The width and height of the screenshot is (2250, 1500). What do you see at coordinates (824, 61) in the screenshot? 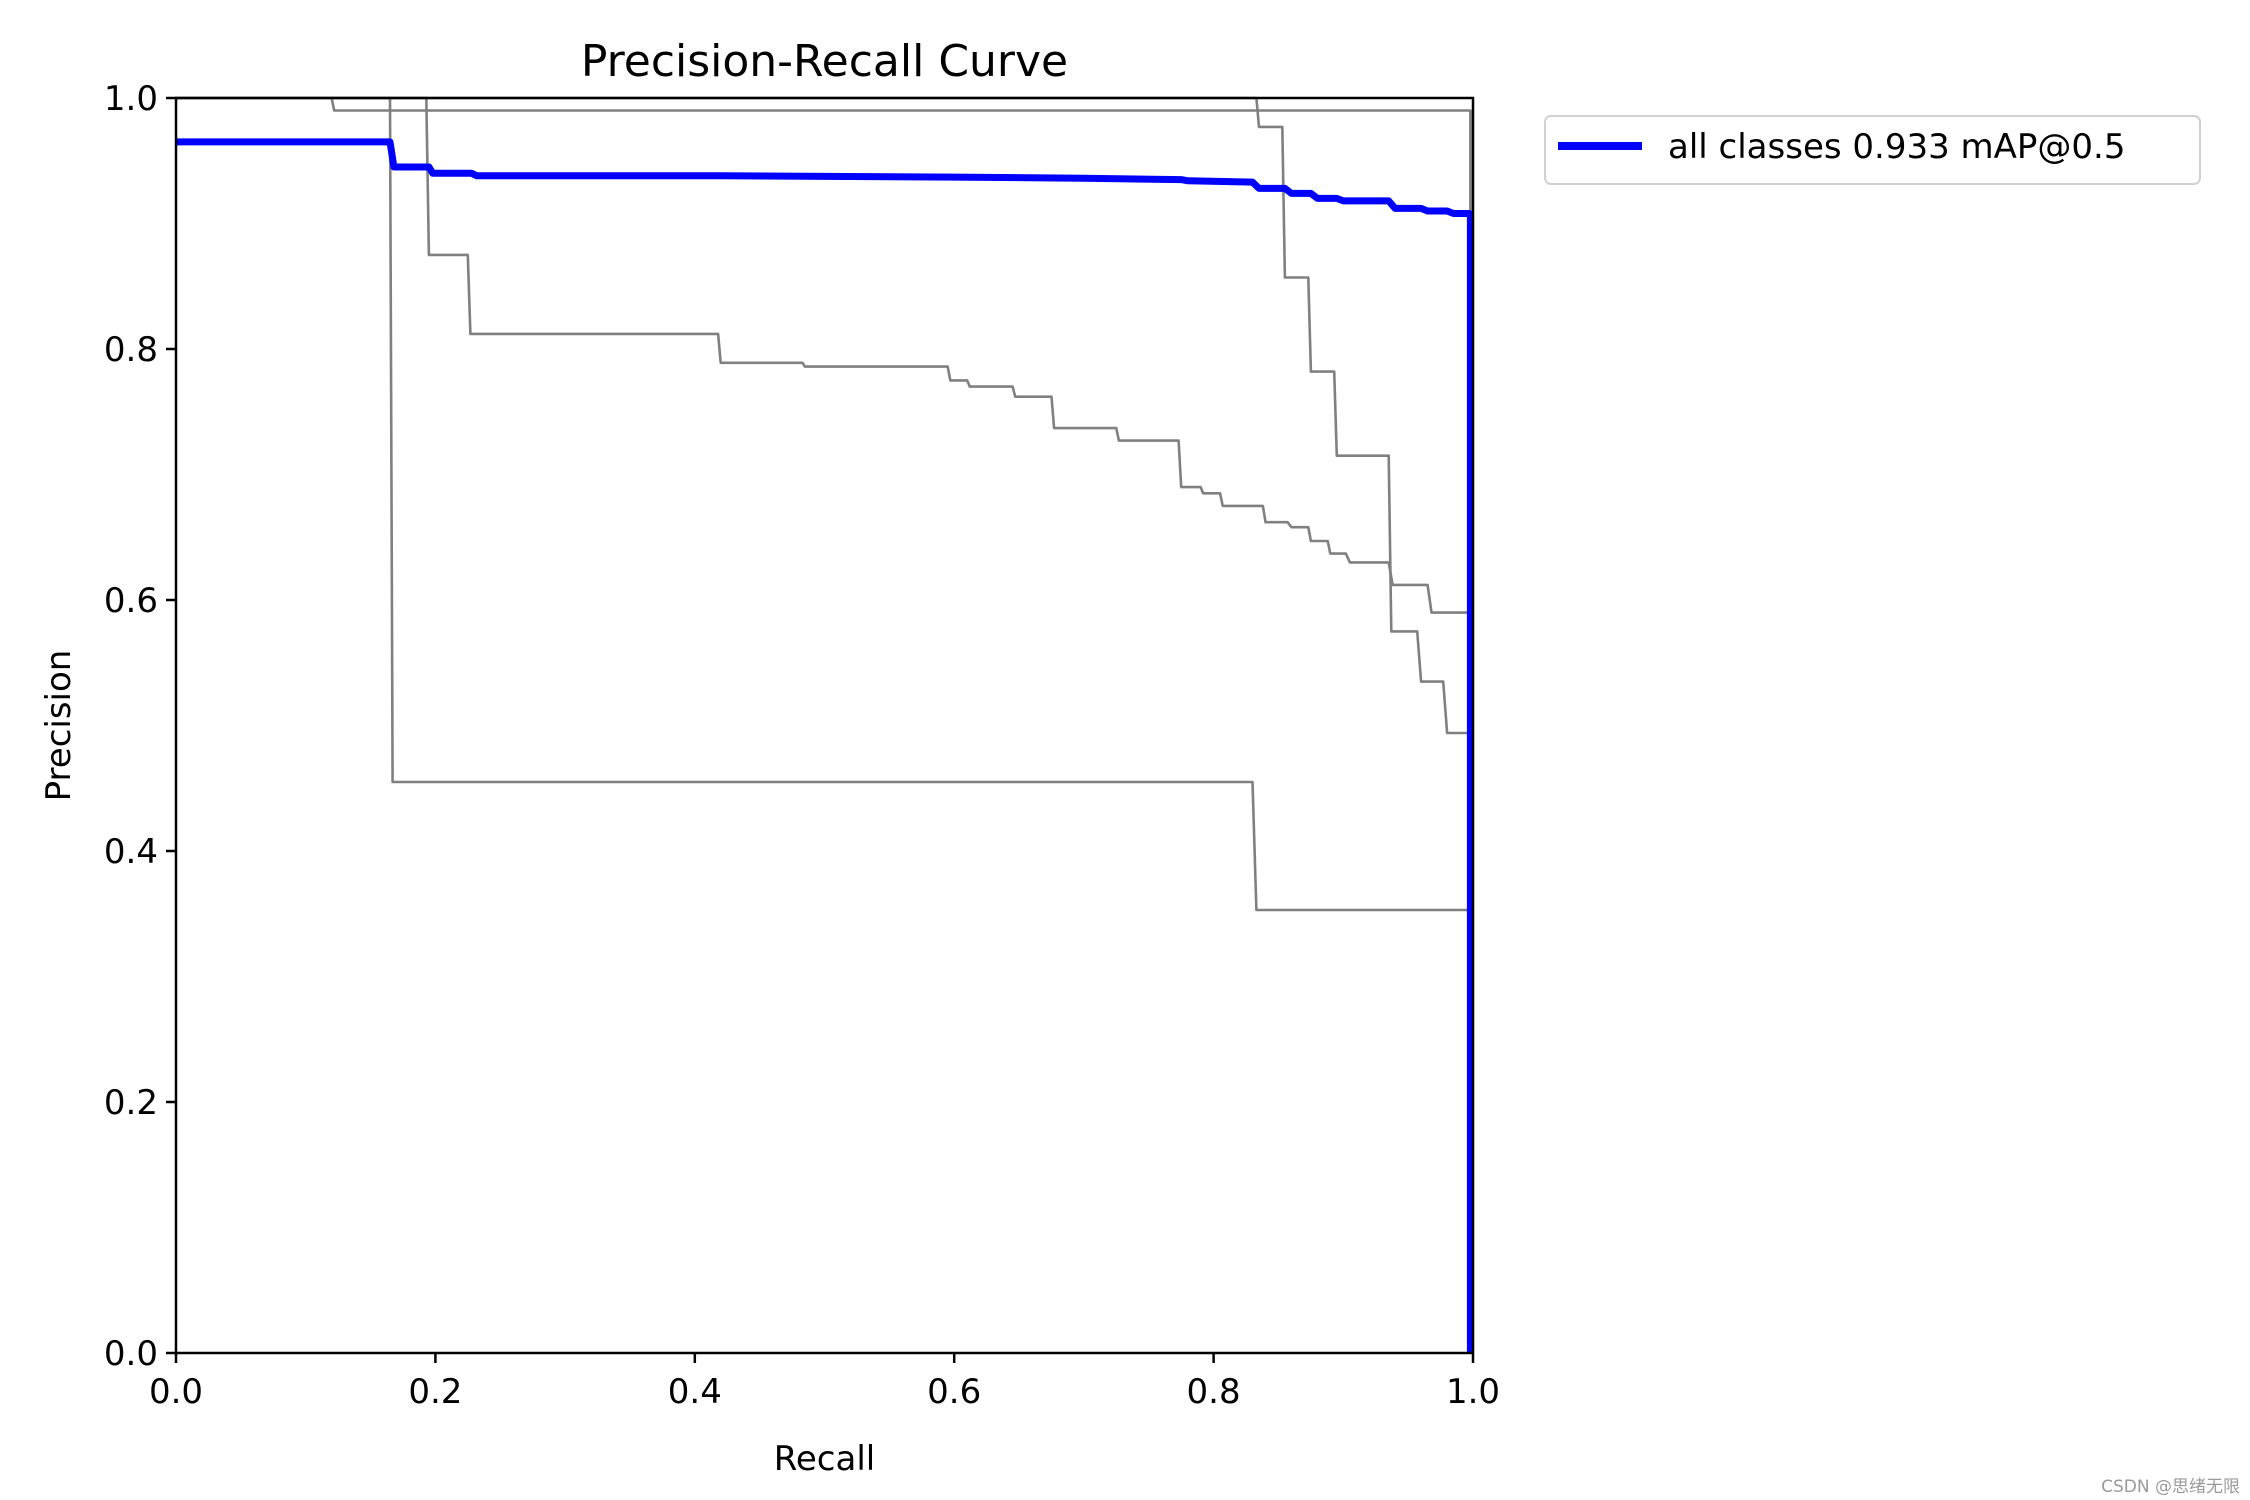
I see `chart-title: Precision-Recall Curve` at bounding box center [824, 61].